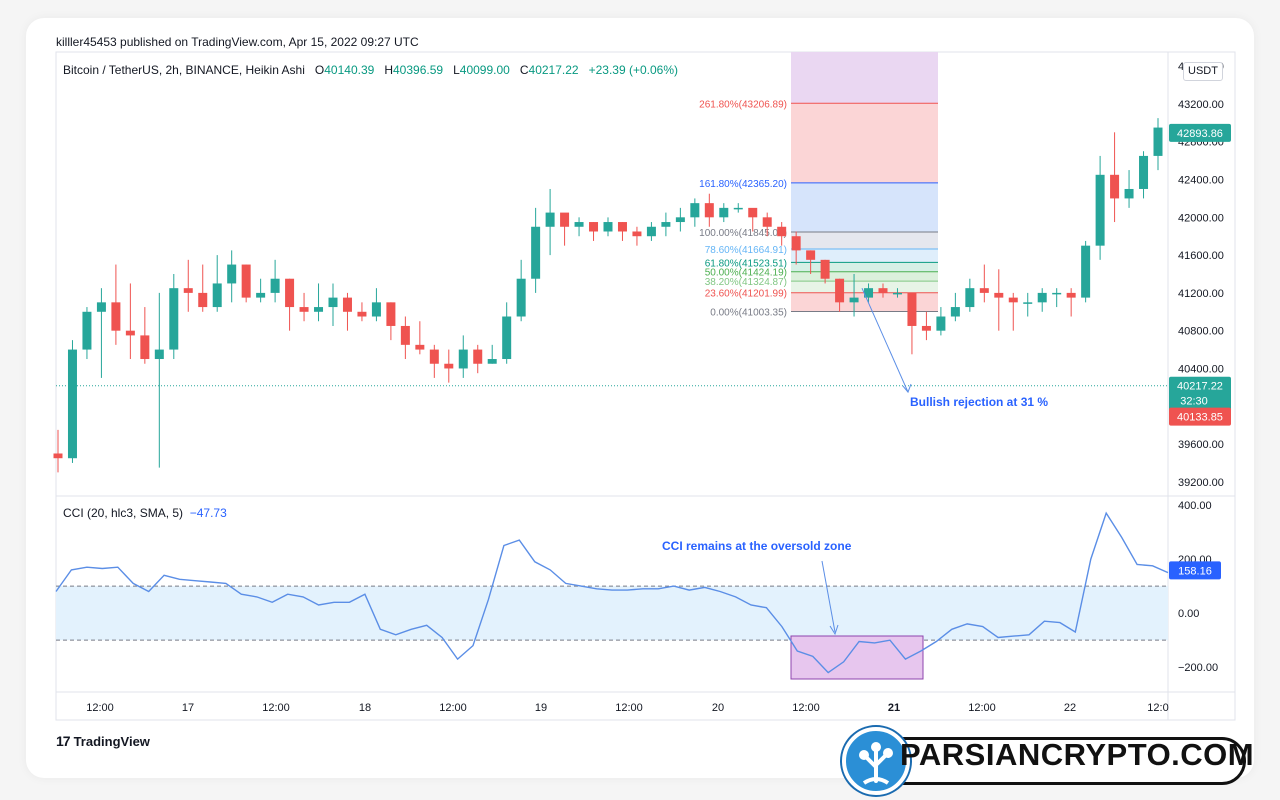  Describe the element at coordinates (876, 761) in the screenshot. I see `tree-logo-icon` at that location.